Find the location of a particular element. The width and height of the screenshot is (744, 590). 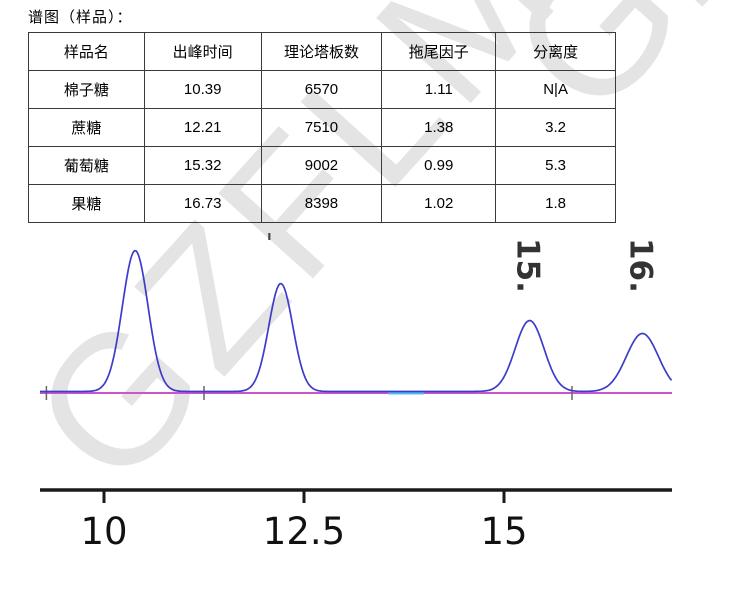

table-cell: 16.73 is located at coordinates (202, 203).